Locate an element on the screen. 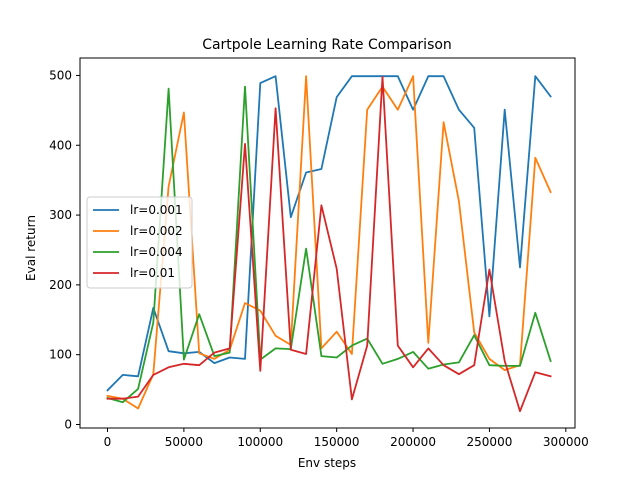 The width and height of the screenshot is (640, 480). y-tick-label: 400 is located at coordinates (60, 145).